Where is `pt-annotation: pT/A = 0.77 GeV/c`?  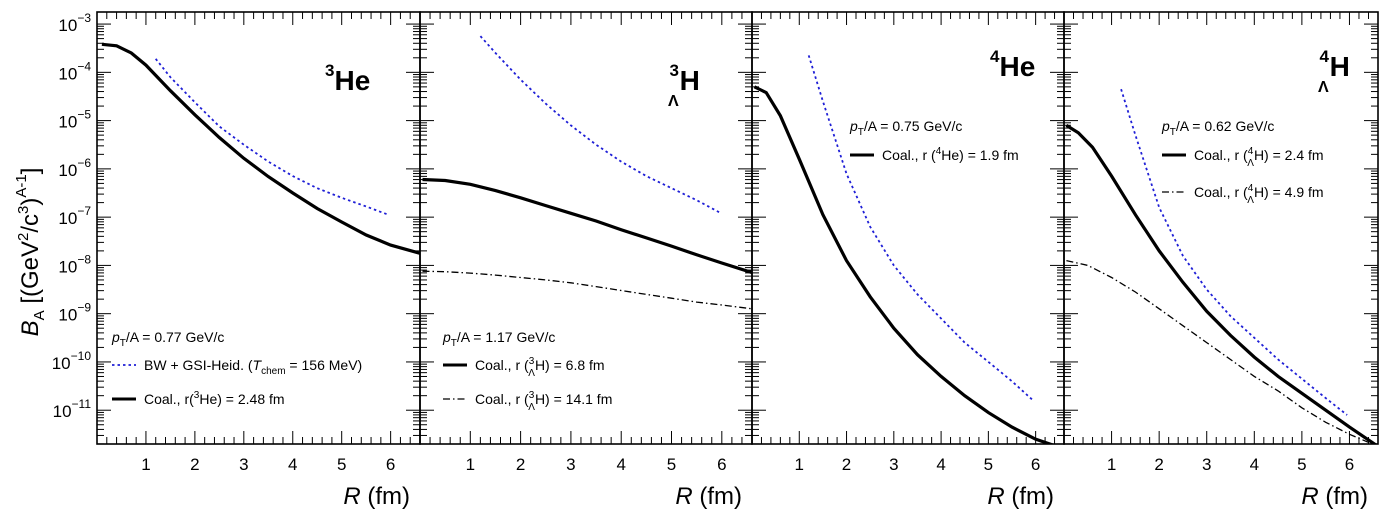
pt-annotation: pT/A = 0.77 GeV/c is located at coordinates (167, 339).